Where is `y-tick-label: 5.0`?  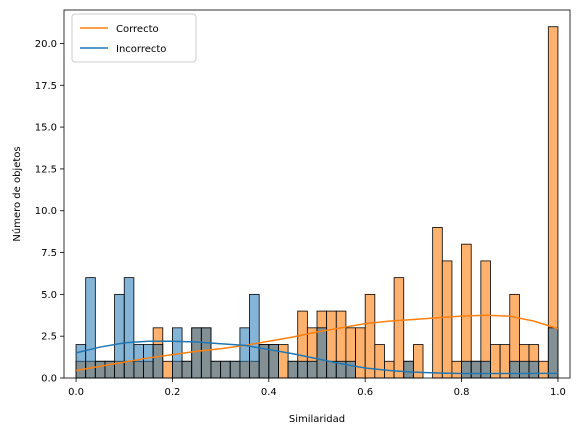
y-tick-label: 5.0 is located at coordinates (49, 295).